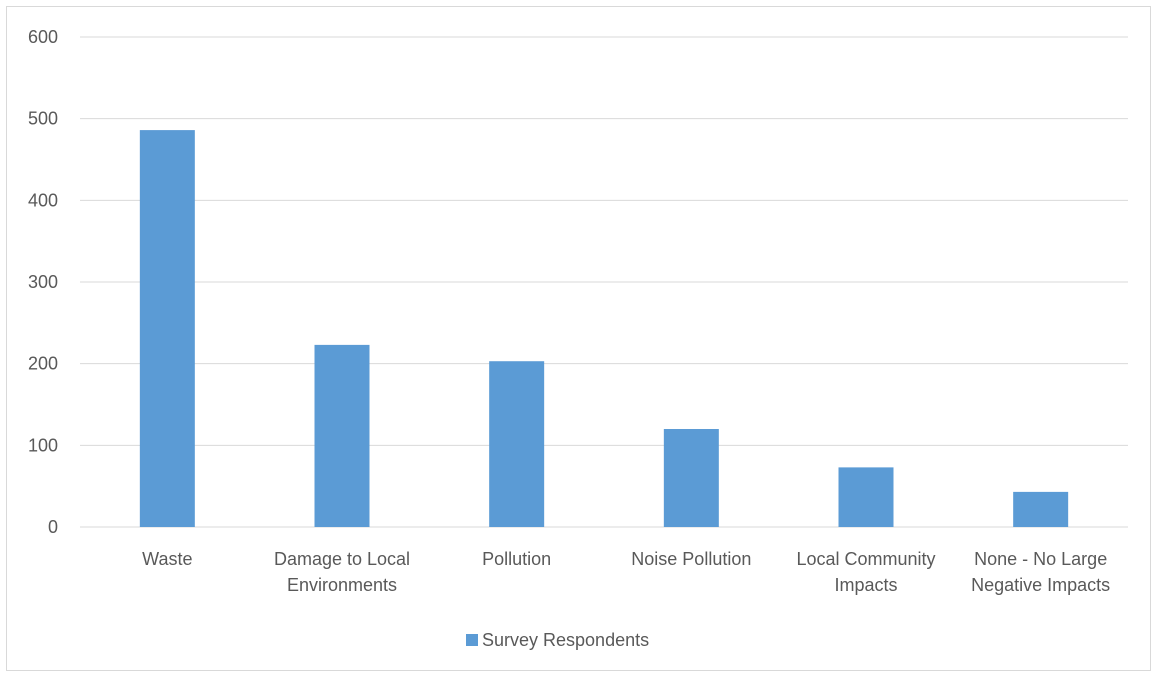 This screenshot has width=1159, height=681. I want to click on y-tick-label: 200, so click(43, 364).